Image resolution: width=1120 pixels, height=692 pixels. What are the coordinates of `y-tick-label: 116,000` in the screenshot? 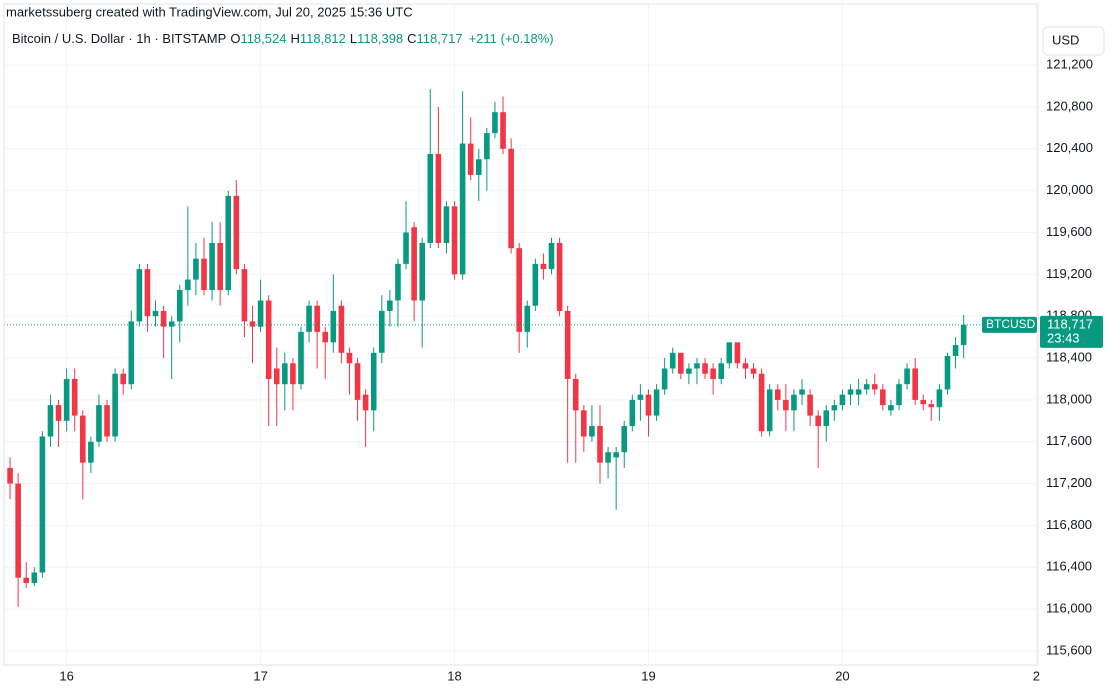 It's located at (1069, 608).